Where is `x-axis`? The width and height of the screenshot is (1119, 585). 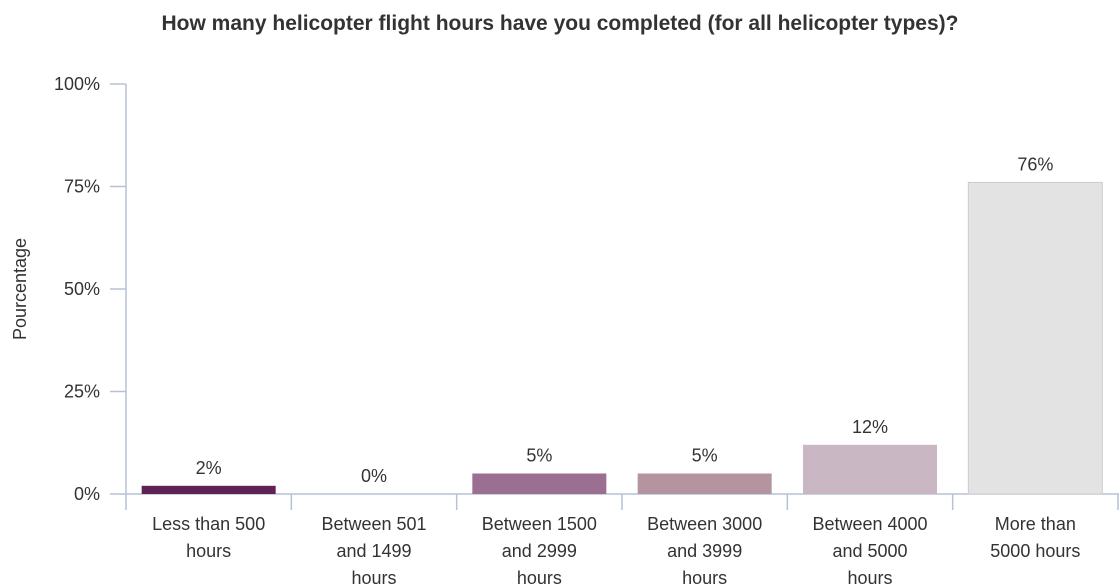
x-axis is located at coordinates (622, 501).